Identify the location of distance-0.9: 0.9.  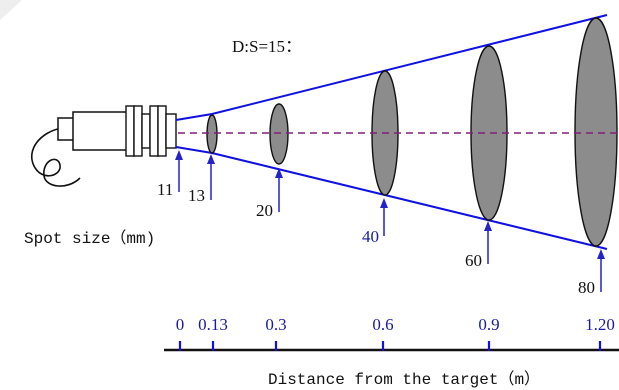
(488, 324).